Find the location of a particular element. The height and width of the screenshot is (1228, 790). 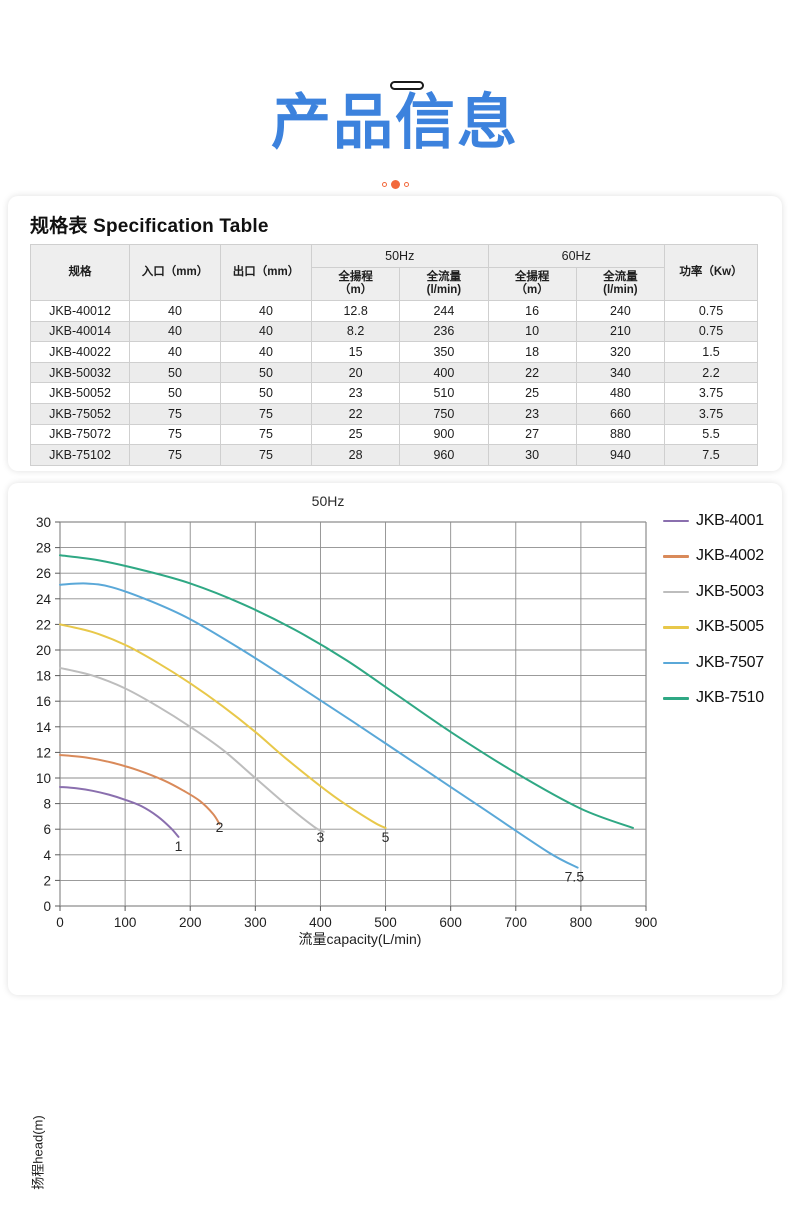

col-header-flow-50-l1: 全流量 is located at coordinates (444, 277).